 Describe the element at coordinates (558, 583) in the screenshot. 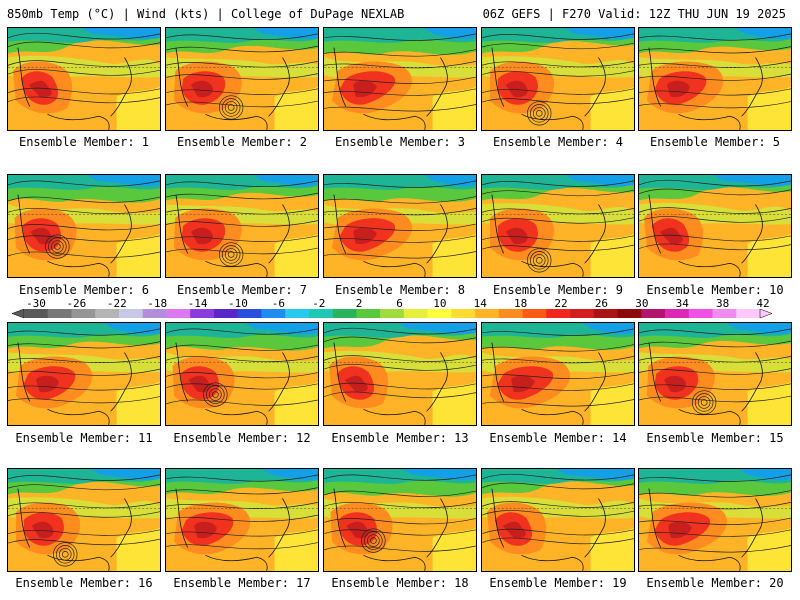

I see `ensemble-member-label: Ensemble Member: 19` at that location.